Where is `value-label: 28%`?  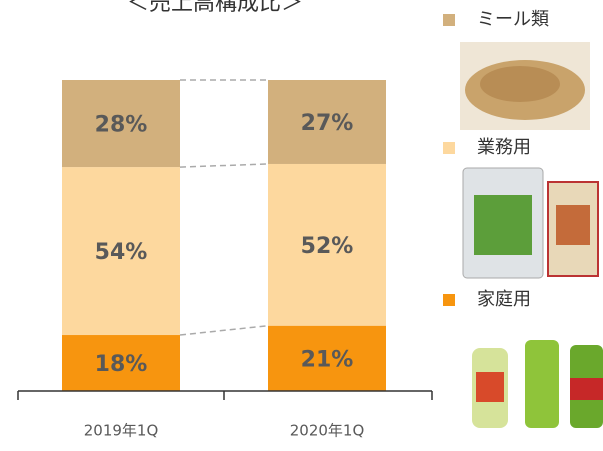 value-label: 28% is located at coordinates (121, 125).